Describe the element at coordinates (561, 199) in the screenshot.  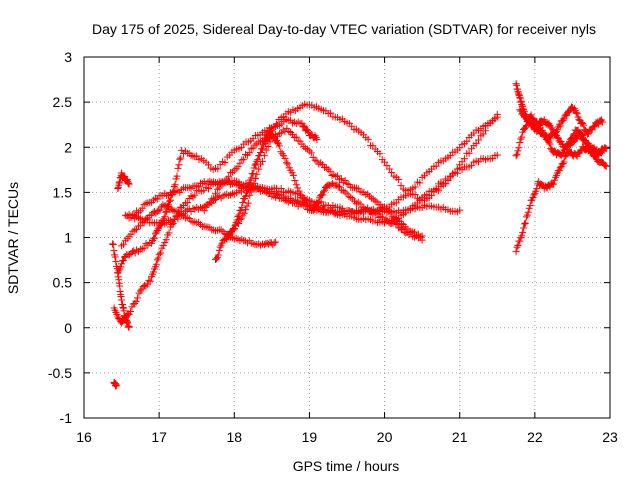
I see `series-track-m` at that location.